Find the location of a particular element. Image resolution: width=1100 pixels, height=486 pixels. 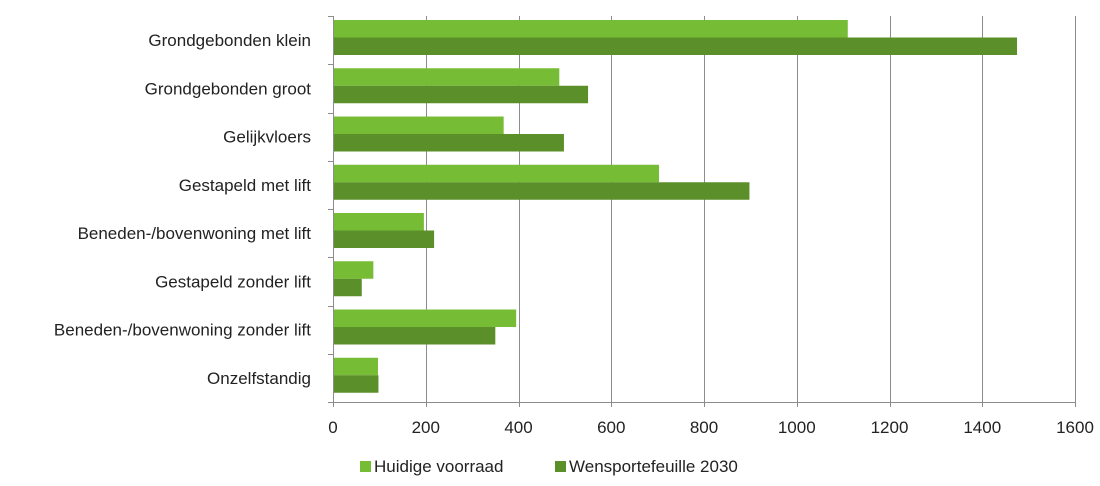

x-tick-label: 1200 is located at coordinates (890, 427).